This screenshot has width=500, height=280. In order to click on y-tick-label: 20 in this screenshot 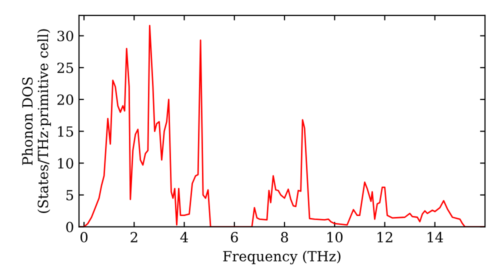, I will do `click(65, 99)`.